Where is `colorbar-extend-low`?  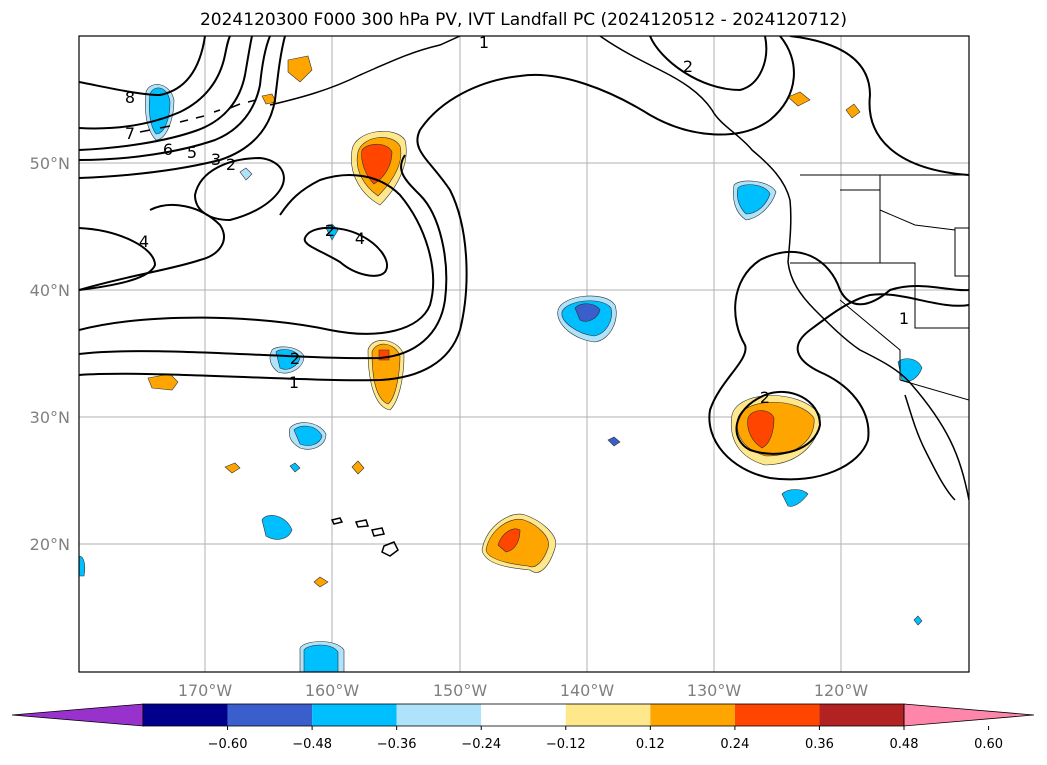
colorbar-extend-low is located at coordinates (77, 715).